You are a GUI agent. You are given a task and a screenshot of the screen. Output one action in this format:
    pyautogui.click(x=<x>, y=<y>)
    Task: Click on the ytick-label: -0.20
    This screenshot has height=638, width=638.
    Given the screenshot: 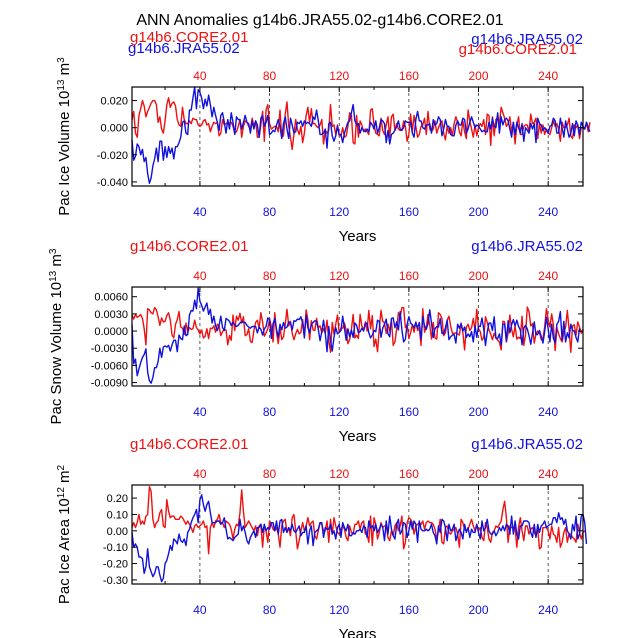 What is the action you would take?
    pyautogui.click(x=115, y=565)
    